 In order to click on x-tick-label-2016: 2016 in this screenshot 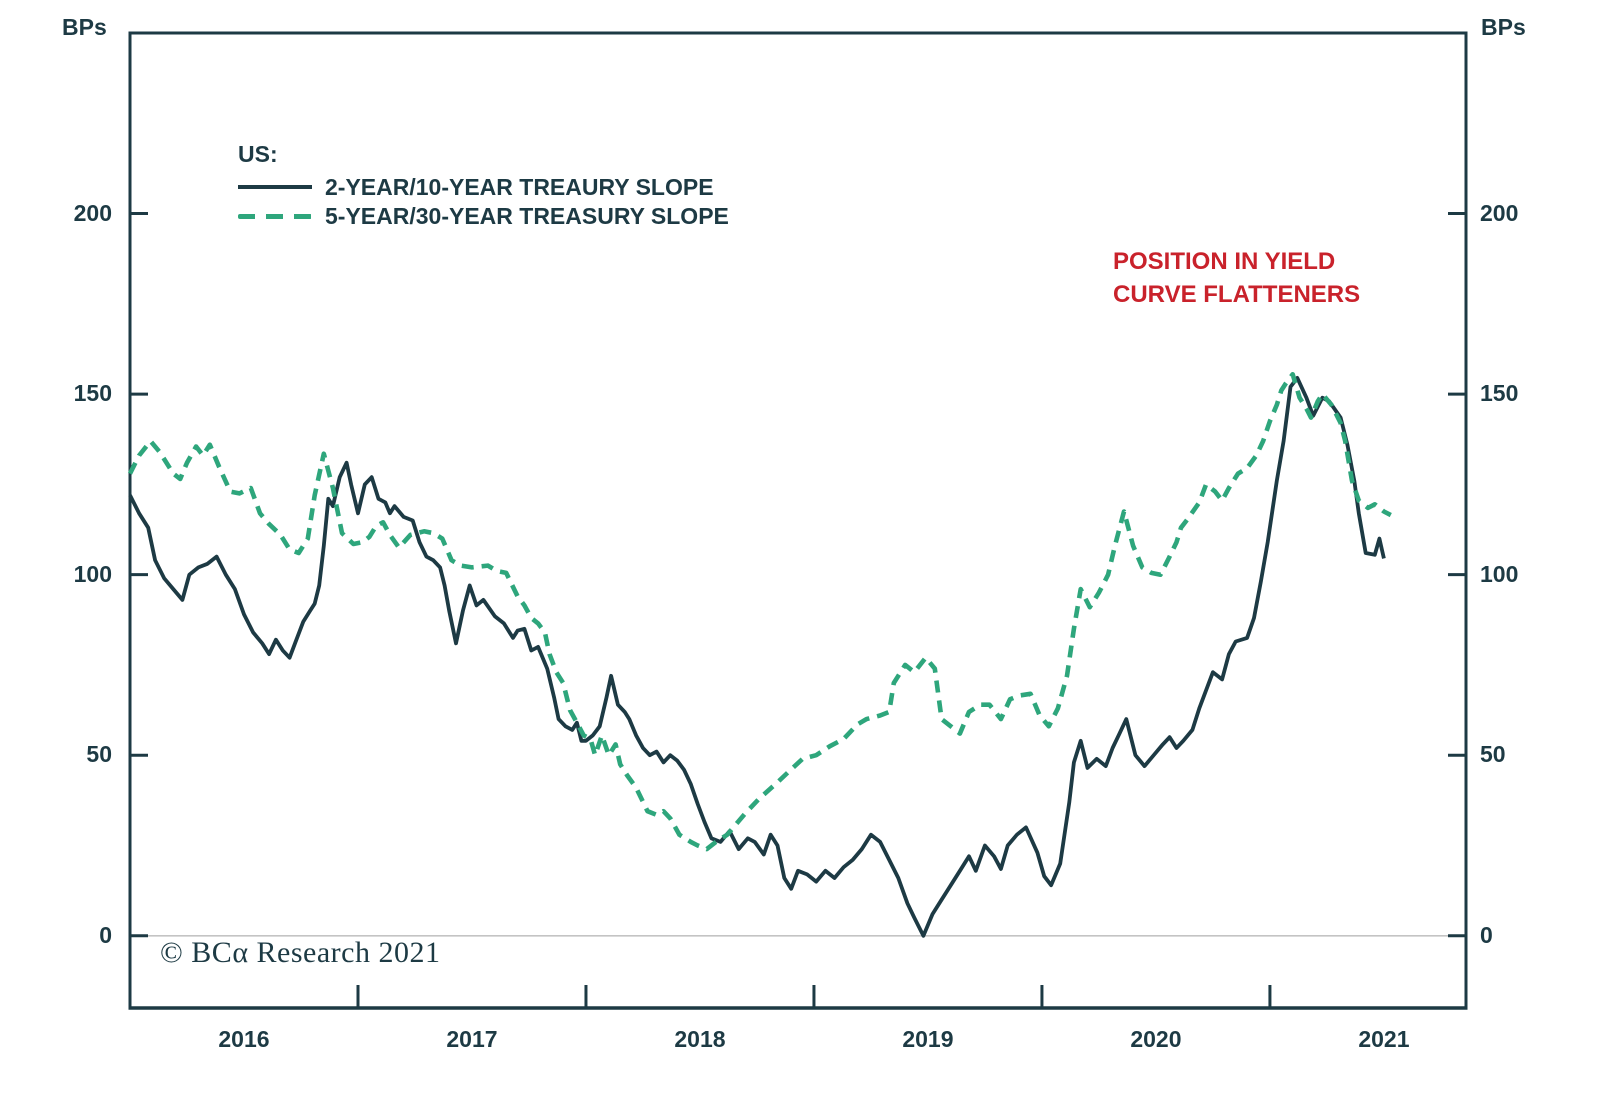, I will do `click(244, 1039)`.